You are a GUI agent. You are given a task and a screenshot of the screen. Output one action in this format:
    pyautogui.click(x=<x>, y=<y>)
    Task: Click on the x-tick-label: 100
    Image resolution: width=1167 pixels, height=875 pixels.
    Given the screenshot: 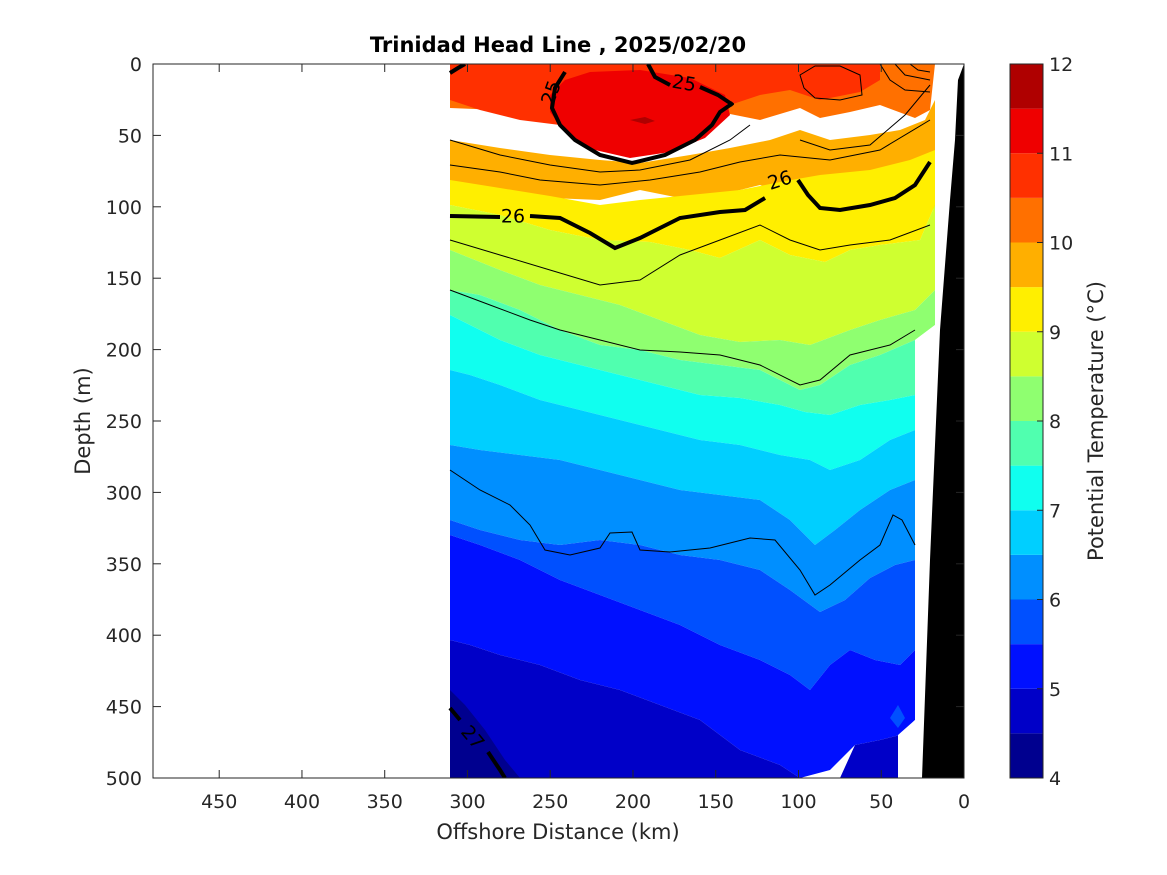 What is the action you would take?
    pyautogui.click(x=798, y=802)
    